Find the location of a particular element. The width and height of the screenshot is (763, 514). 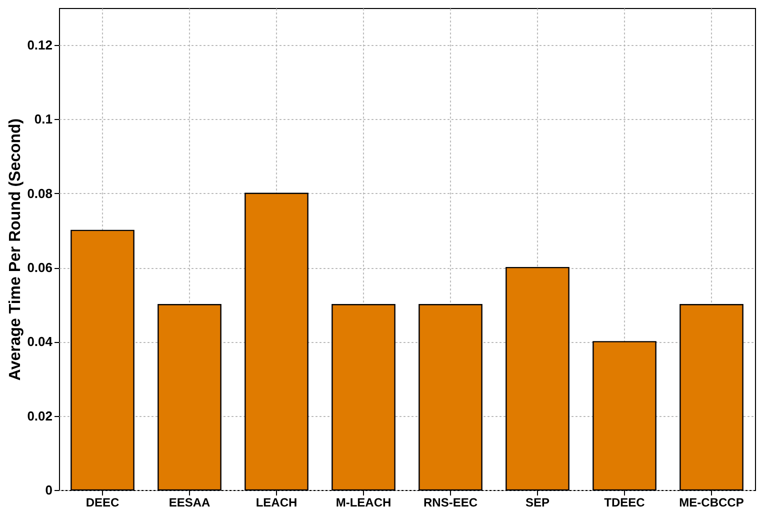

x-tick-label: EESAA is located at coordinates (189, 503).